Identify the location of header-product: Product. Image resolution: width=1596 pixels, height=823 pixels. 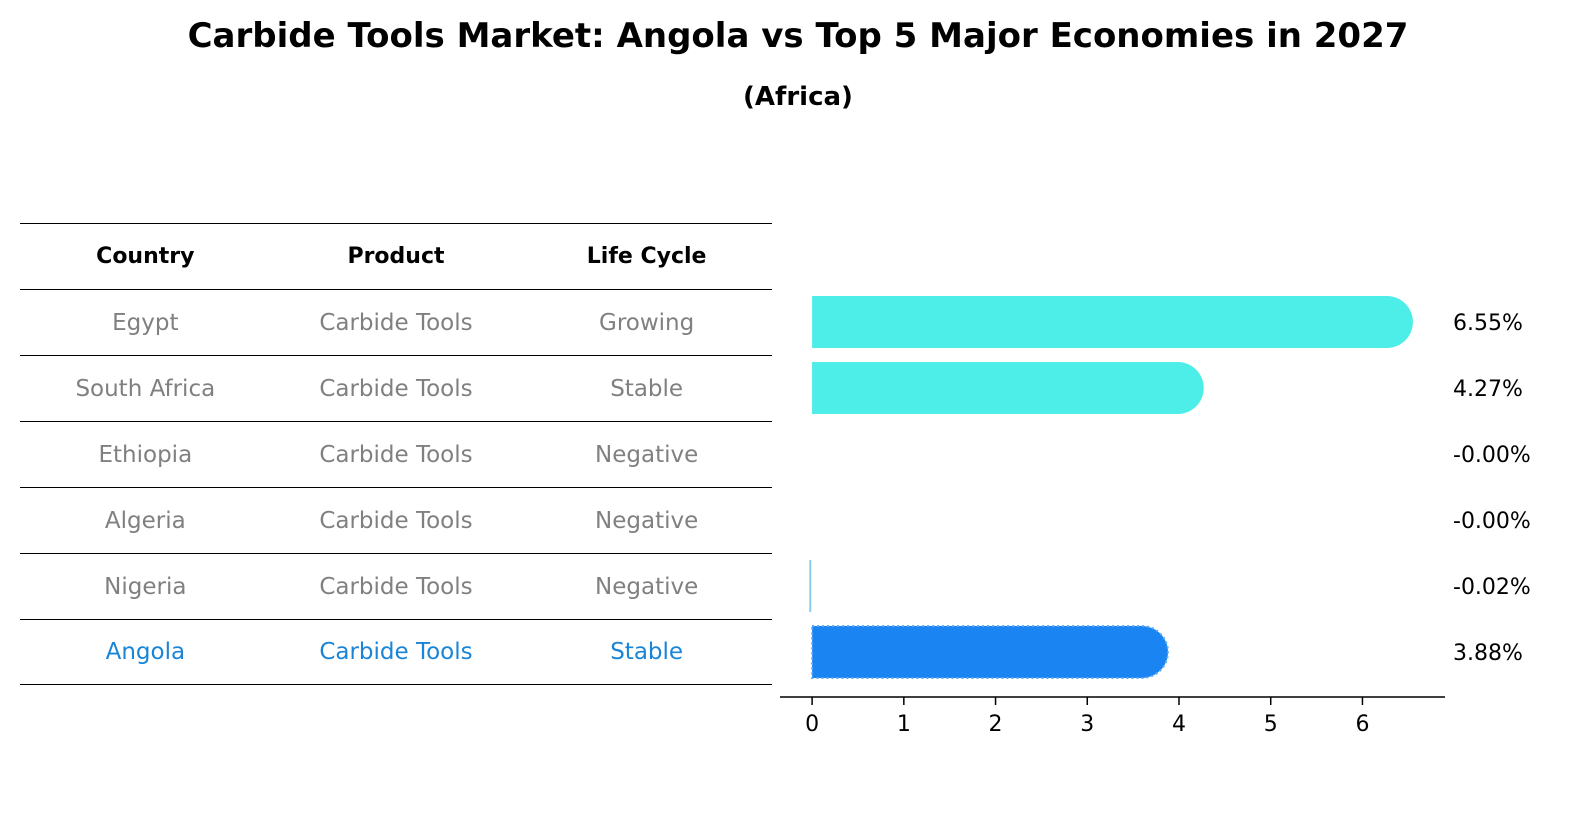
(396, 256).